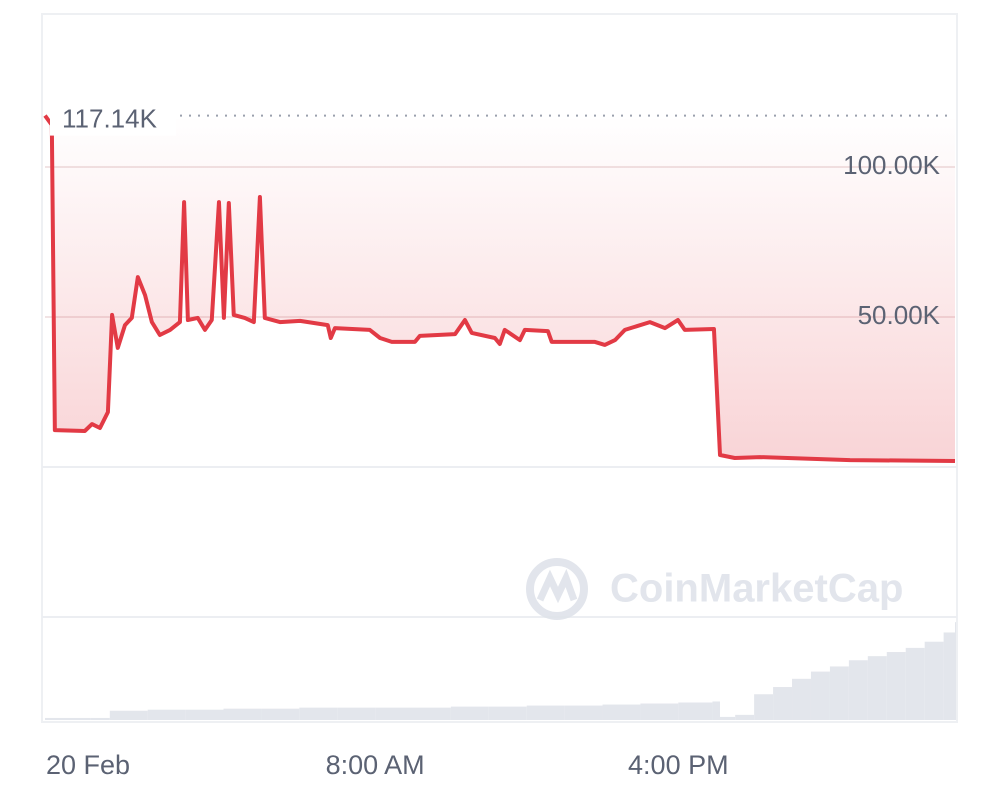 This screenshot has width=1000, height=799. I want to click on logo, so click(557, 589).